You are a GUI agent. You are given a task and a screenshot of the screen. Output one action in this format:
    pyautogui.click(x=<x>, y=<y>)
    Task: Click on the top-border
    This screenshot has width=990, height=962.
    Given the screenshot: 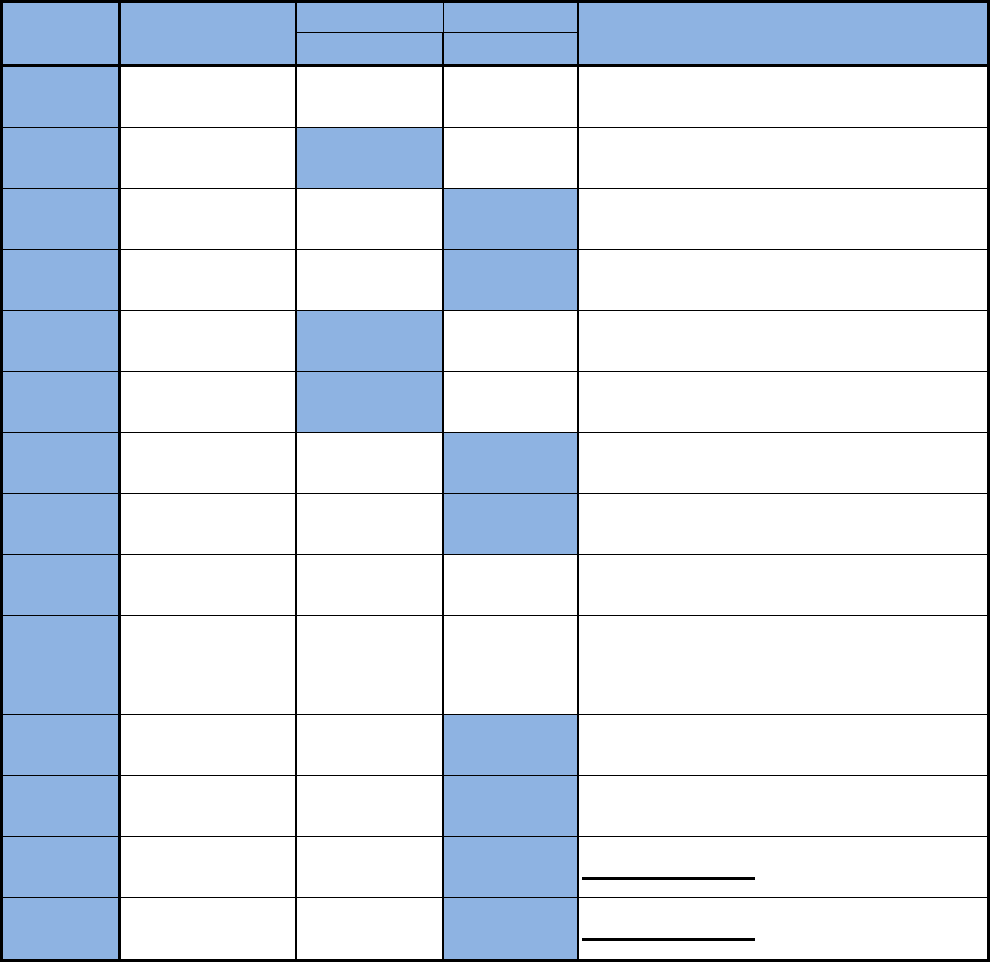 What is the action you would take?
    pyautogui.click(x=495, y=1)
    